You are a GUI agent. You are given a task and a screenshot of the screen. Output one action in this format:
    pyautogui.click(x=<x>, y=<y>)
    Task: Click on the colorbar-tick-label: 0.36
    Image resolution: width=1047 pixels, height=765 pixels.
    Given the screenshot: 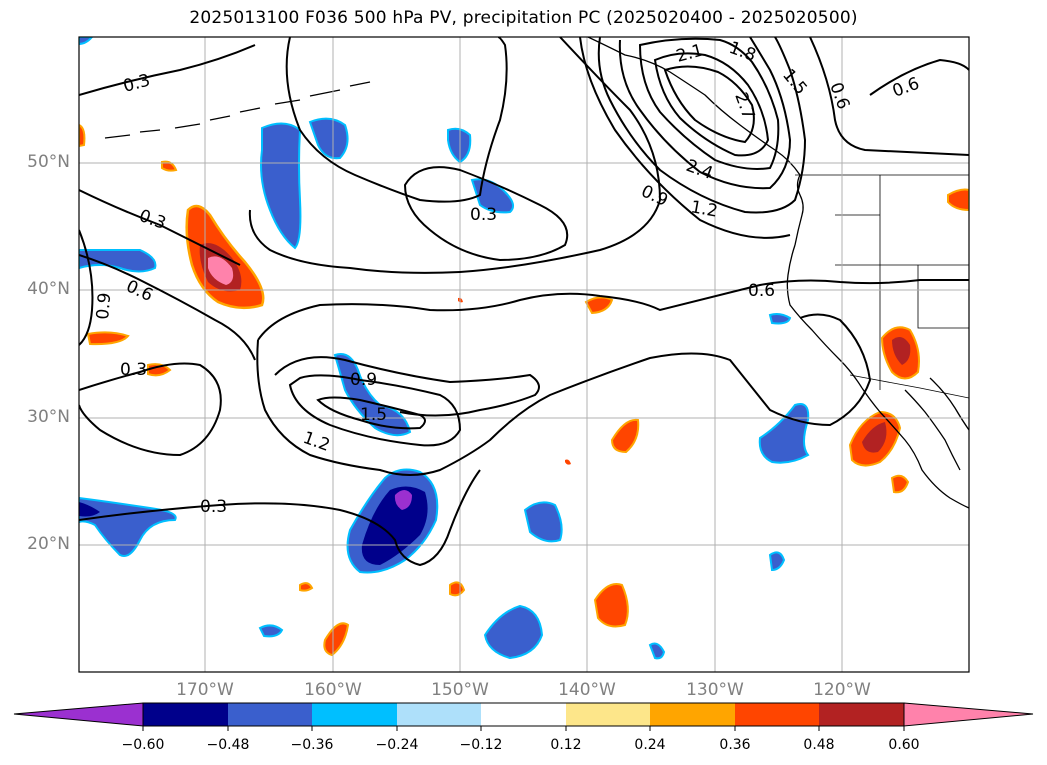 What is the action you would take?
    pyautogui.click(x=735, y=745)
    